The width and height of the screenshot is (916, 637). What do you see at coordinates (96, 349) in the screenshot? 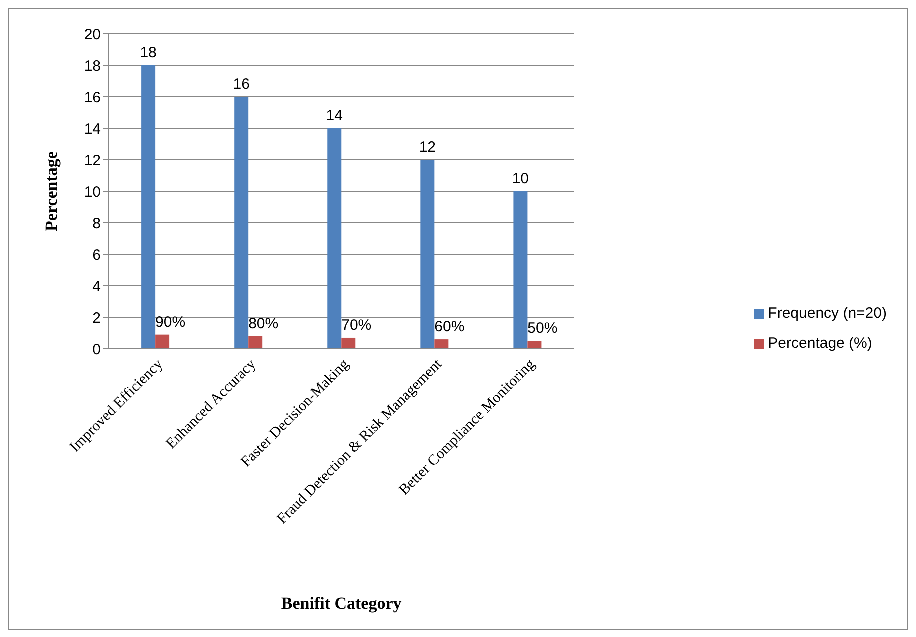
I see `y-tick-label: 0` at bounding box center [96, 349].